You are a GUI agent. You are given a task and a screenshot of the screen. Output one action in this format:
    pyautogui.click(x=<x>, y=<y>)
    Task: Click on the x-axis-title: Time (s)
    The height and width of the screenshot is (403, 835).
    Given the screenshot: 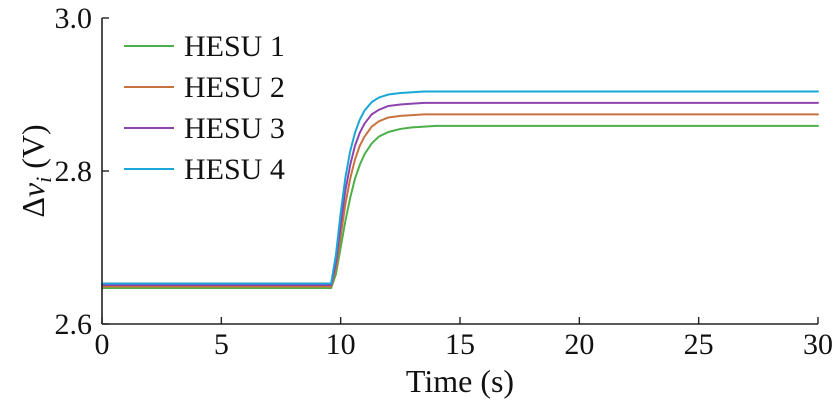 What is the action you would take?
    pyautogui.click(x=460, y=381)
    